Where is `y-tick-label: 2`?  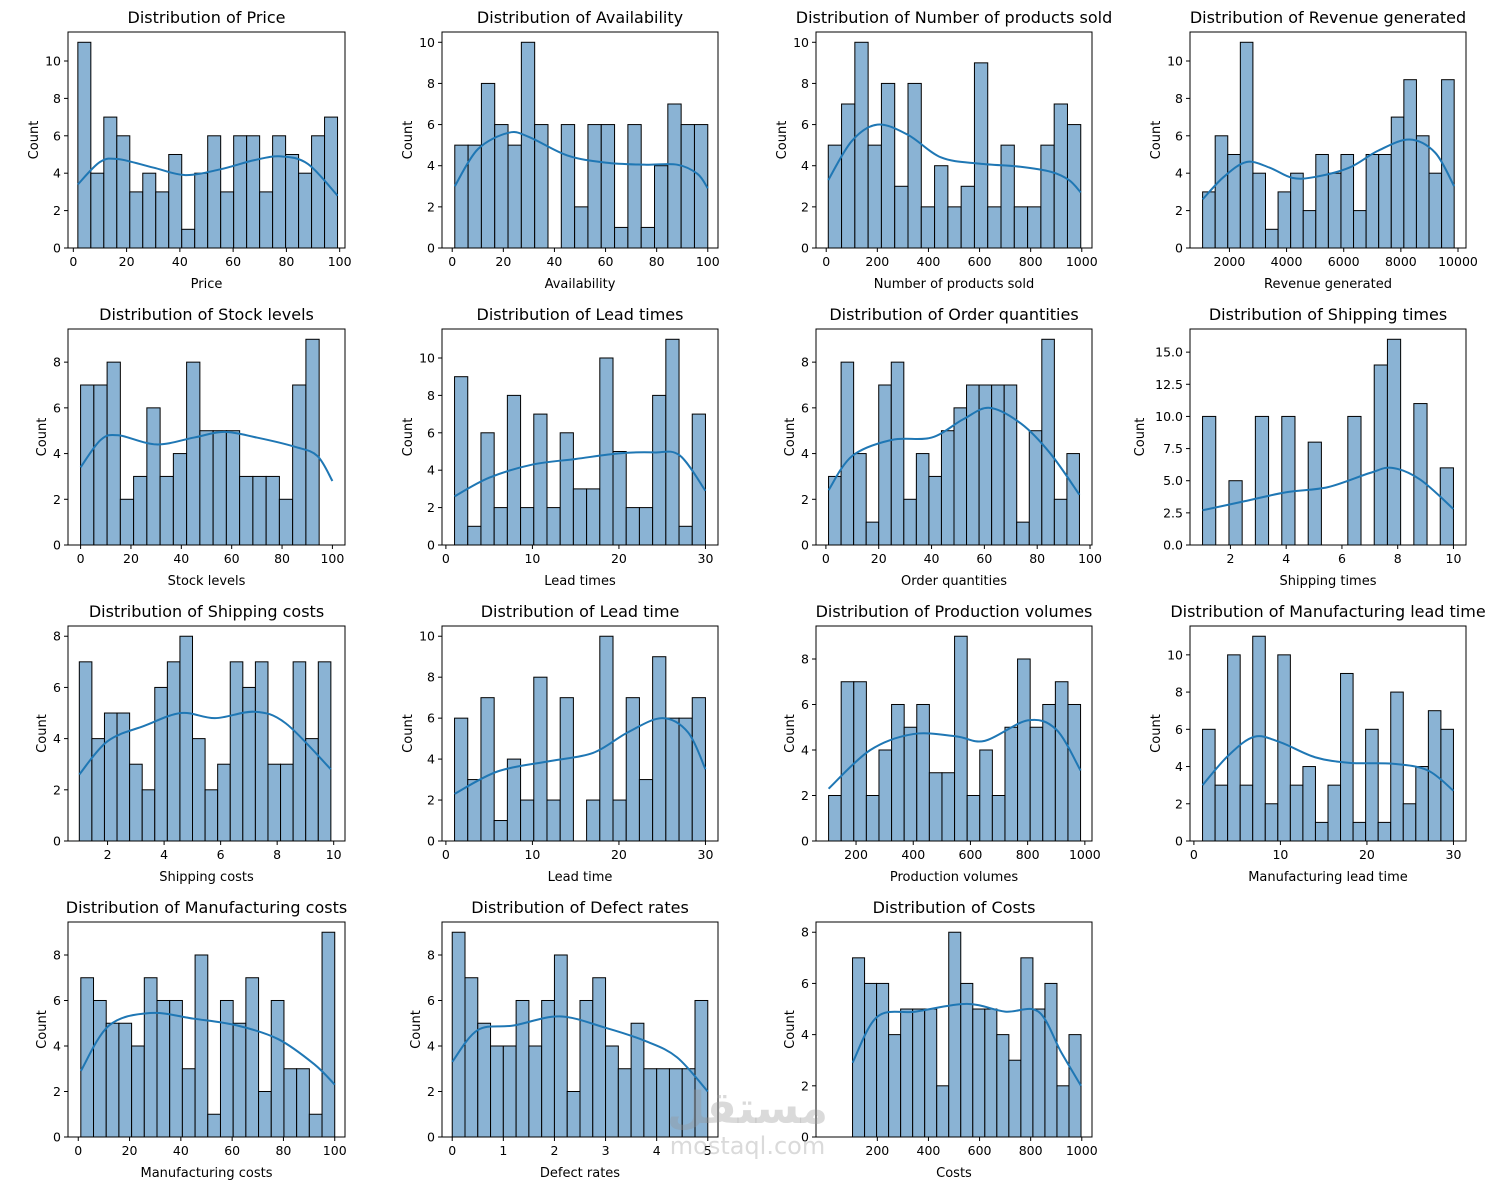
y-tick-label: 2 is located at coordinates (1179, 803).